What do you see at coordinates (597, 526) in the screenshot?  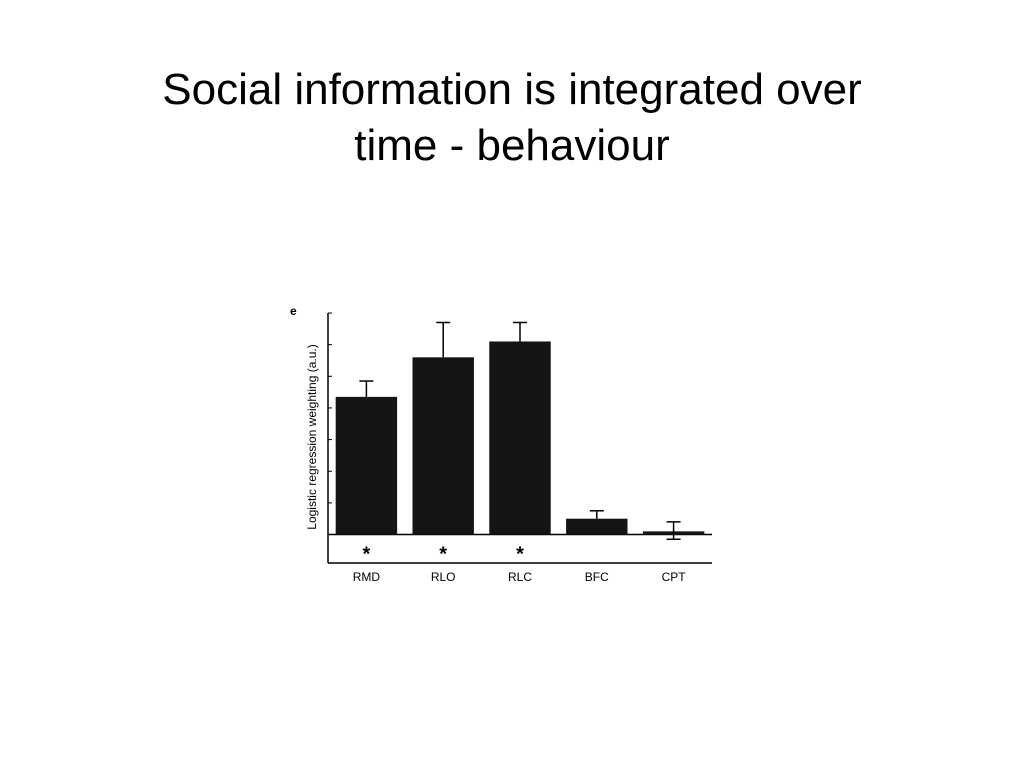 I see `bar-bfc` at bounding box center [597, 526].